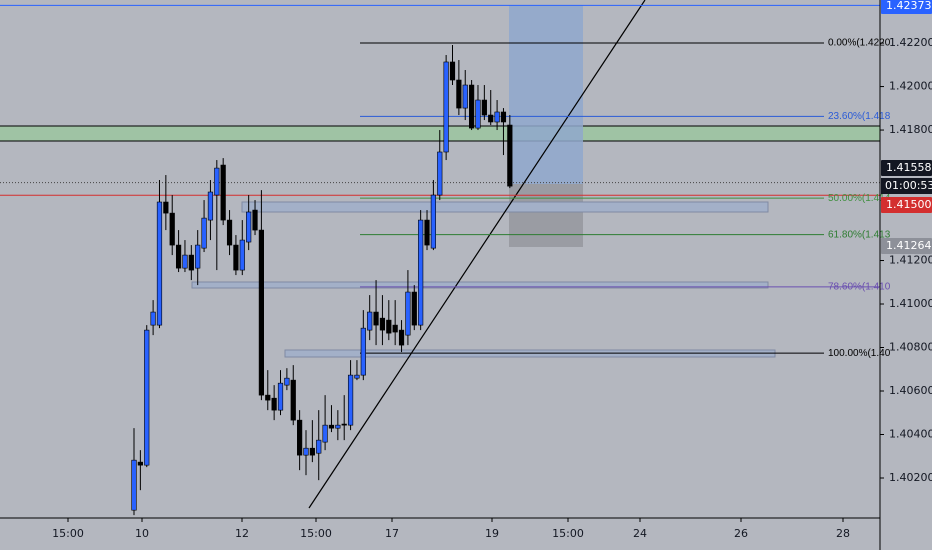 This screenshot has height=550, width=932. What do you see at coordinates (859, 286) in the screenshot?
I see `fib-label: 78.60%(1.410` at bounding box center [859, 286].